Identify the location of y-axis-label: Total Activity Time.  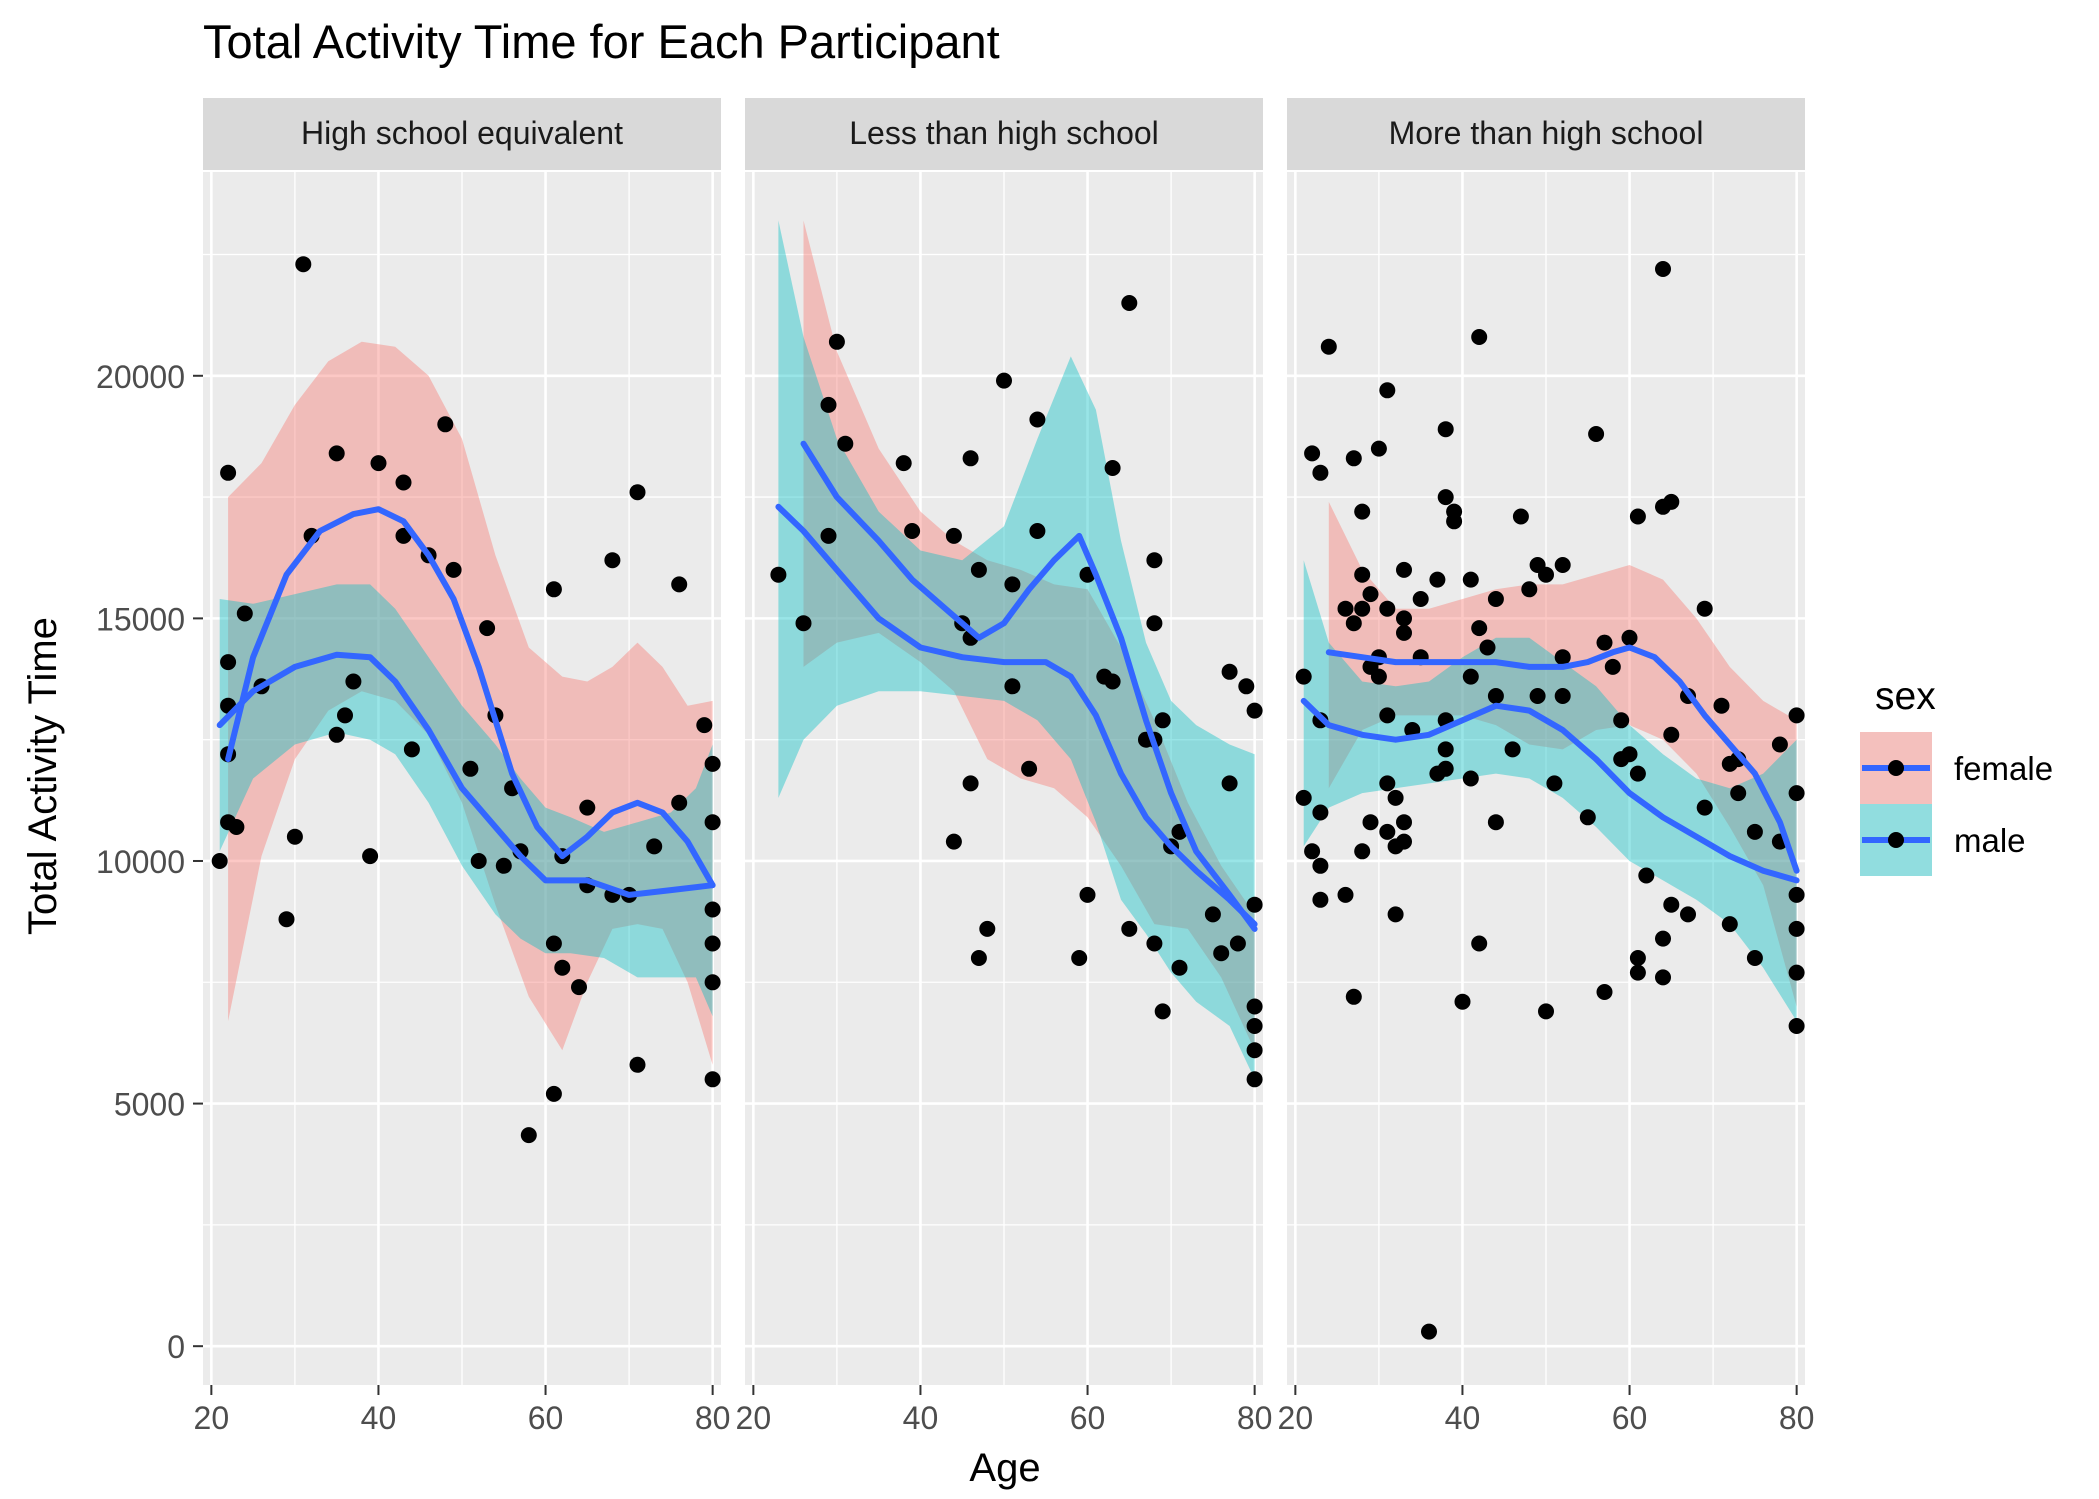
(43, 776).